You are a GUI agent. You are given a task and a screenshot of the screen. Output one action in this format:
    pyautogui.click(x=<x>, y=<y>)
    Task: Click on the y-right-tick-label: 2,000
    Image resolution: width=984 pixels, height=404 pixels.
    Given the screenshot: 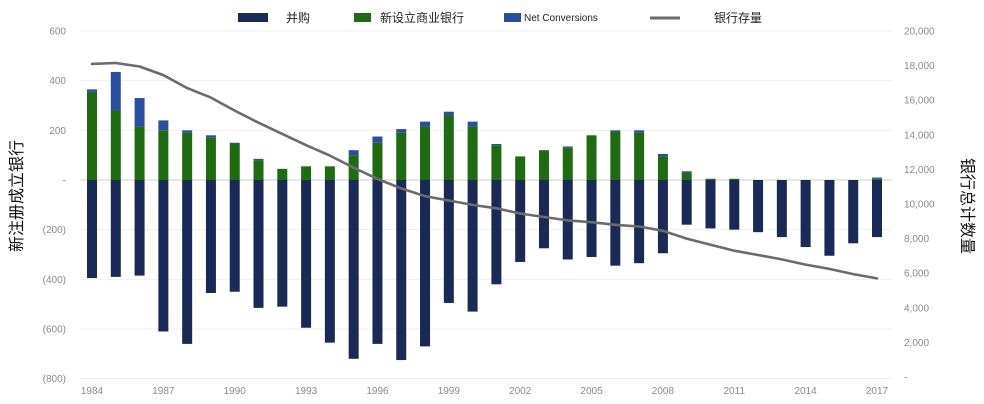 What is the action you would take?
    pyautogui.click(x=916, y=343)
    